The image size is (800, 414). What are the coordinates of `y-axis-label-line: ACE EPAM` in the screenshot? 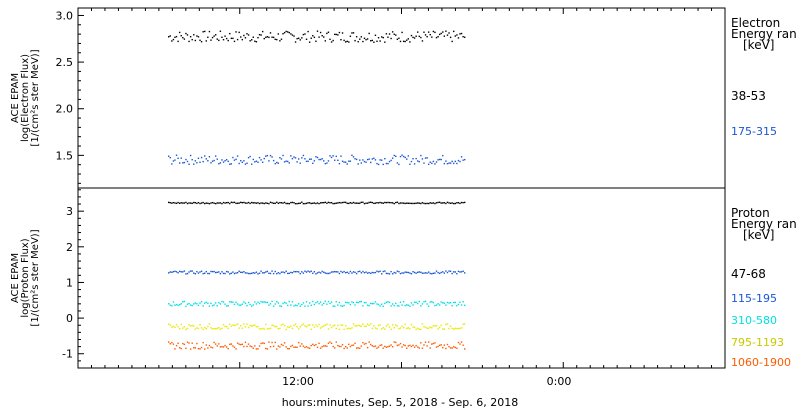 It's located at (15, 98).